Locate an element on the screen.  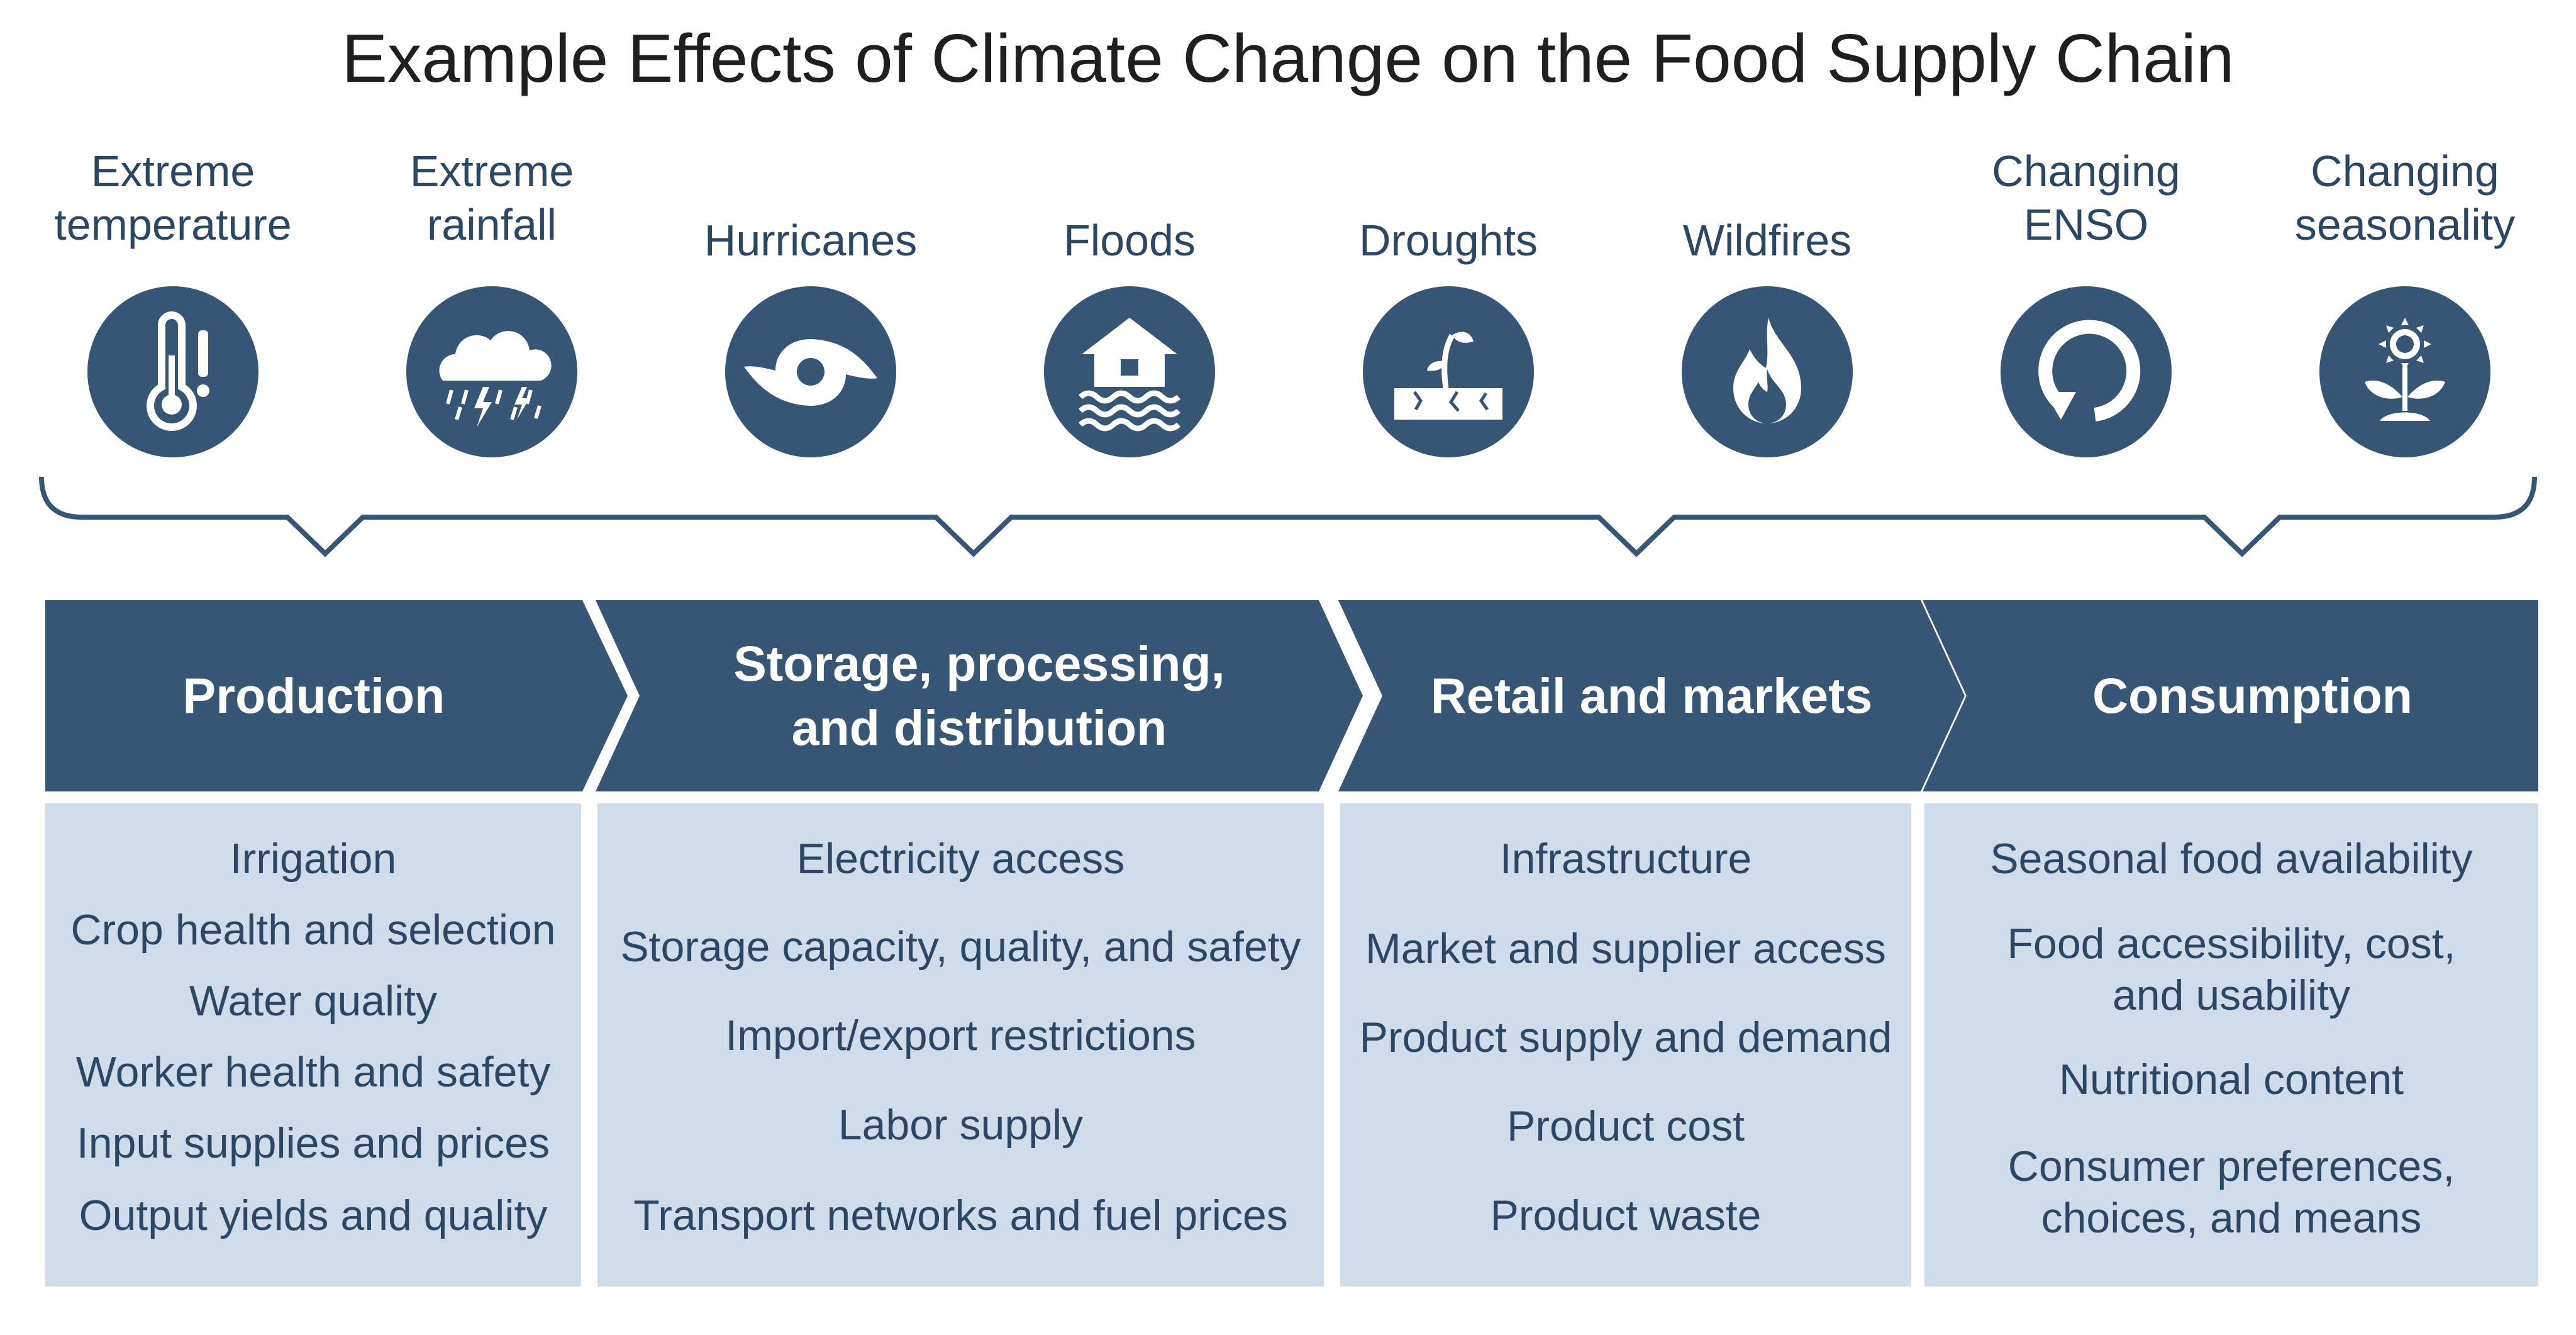
effect-item: Storage capacity, quality, and safety is located at coordinates (960, 947).